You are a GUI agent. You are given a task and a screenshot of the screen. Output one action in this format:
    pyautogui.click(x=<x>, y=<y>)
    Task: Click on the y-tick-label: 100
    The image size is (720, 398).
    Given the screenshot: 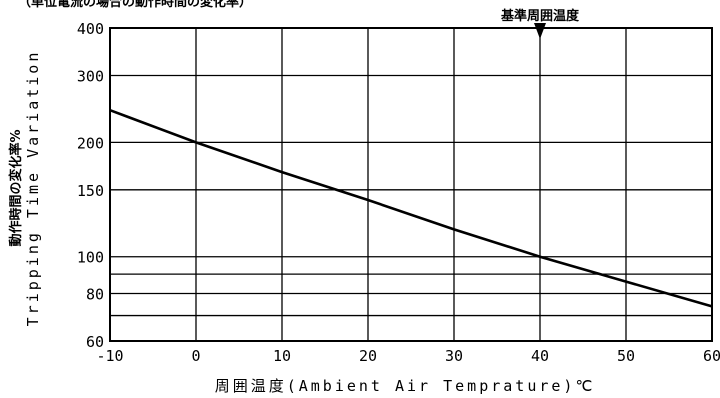 What is the action you would take?
    pyautogui.click(x=90, y=258)
    